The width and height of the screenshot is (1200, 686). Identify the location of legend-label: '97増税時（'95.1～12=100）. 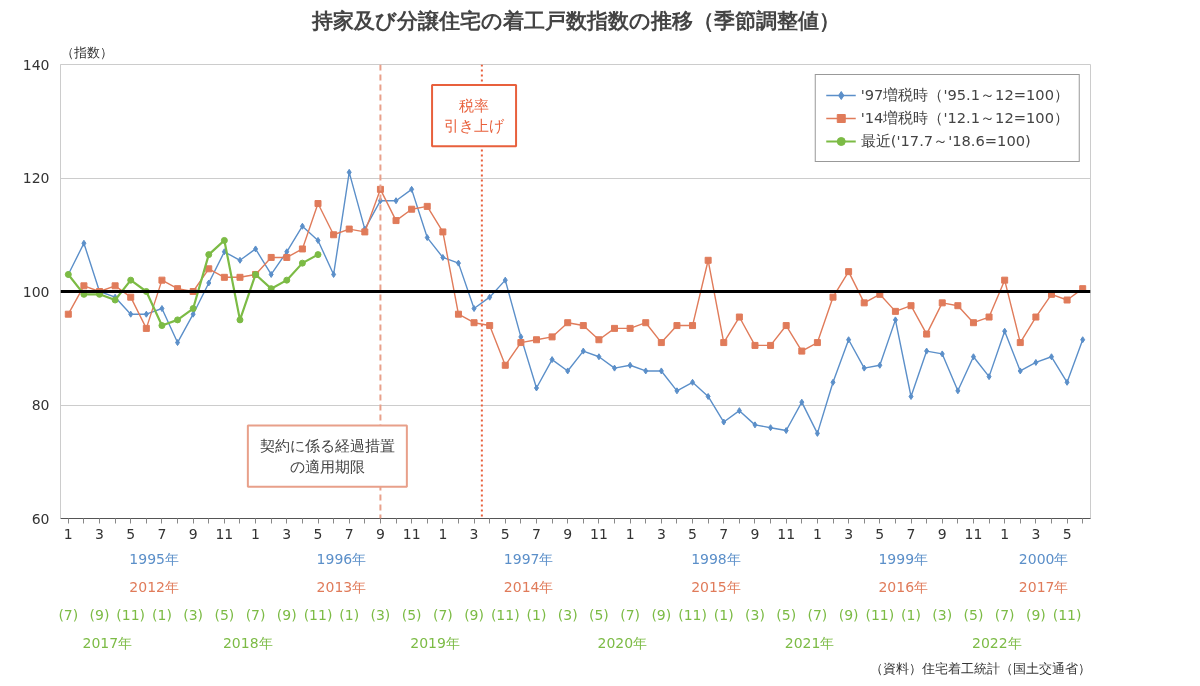
(964, 95).